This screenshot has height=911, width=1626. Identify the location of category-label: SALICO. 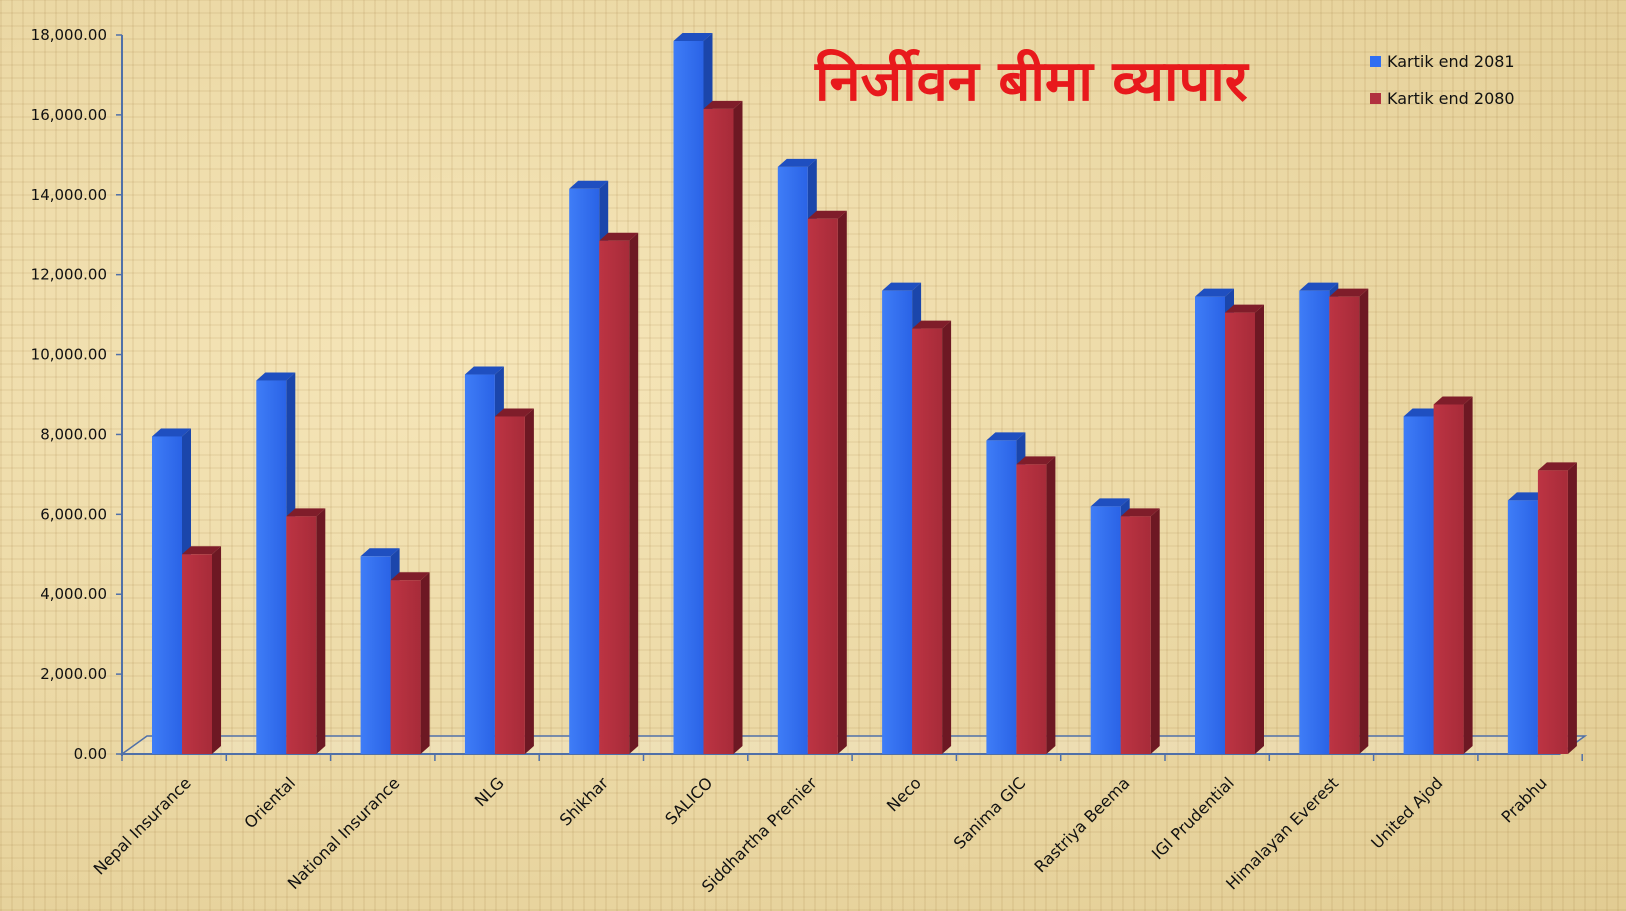
(688, 800).